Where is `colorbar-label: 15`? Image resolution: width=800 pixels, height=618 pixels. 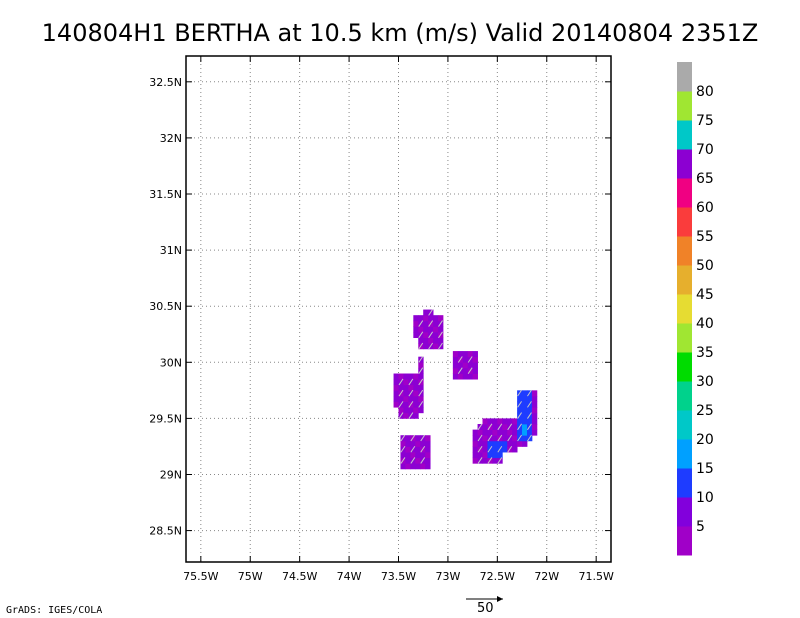 colorbar-label: 15 is located at coordinates (705, 469).